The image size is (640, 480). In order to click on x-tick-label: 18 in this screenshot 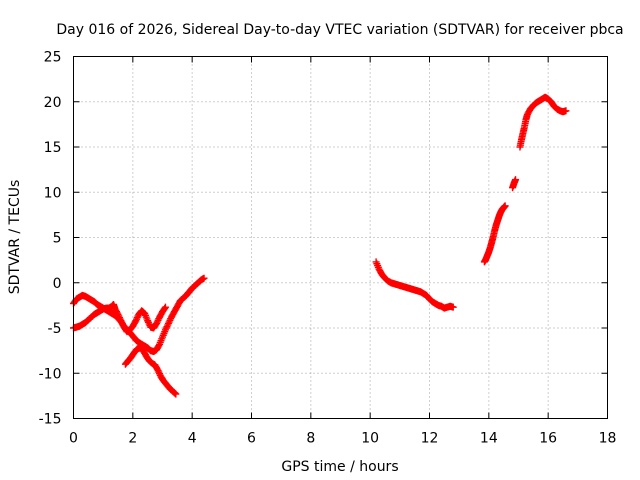, I will do `click(608, 439)`.